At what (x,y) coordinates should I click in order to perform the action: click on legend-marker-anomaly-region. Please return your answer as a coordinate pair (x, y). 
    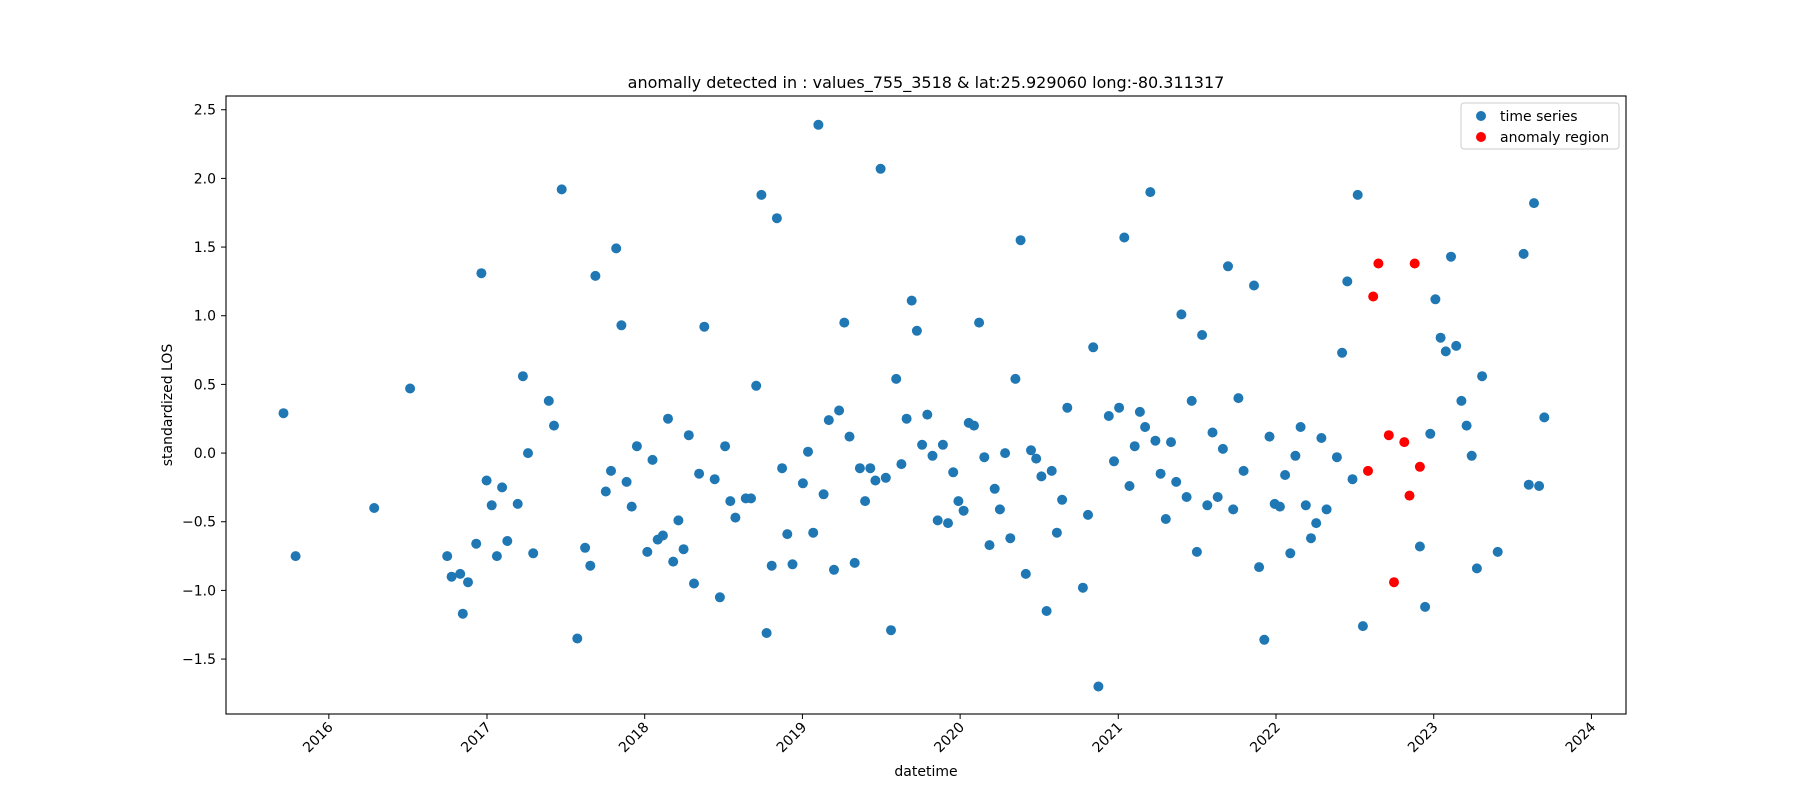
    Looking at the image, I should click on (1481, 137).